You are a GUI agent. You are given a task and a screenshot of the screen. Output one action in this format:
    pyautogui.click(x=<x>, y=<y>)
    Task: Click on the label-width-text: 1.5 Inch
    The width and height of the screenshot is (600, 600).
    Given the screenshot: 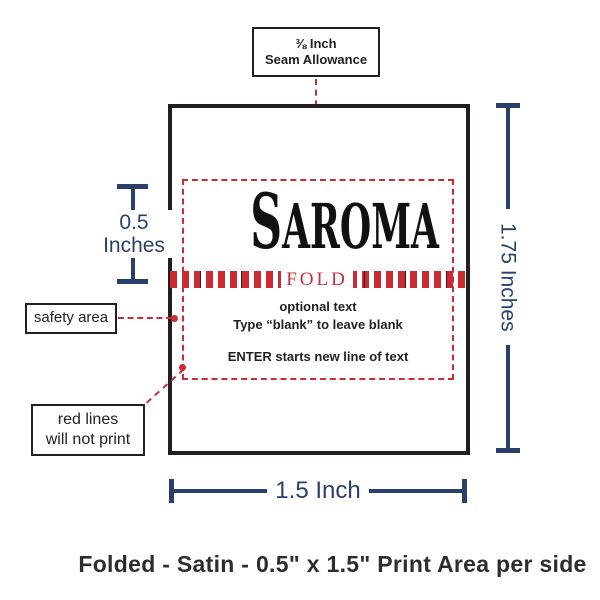 What is the action you would take?
    pyautogui.click(x=318, y=490)
    